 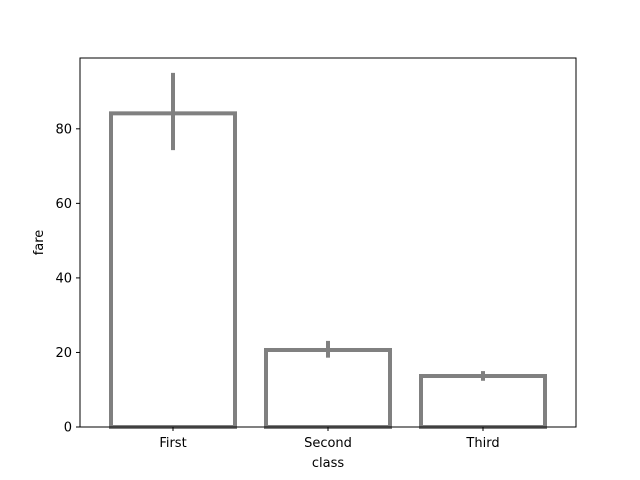 What do you see at coordinates (173, 270) in the screenshot?
I see `bar-first` at bounding box center [173, 270].